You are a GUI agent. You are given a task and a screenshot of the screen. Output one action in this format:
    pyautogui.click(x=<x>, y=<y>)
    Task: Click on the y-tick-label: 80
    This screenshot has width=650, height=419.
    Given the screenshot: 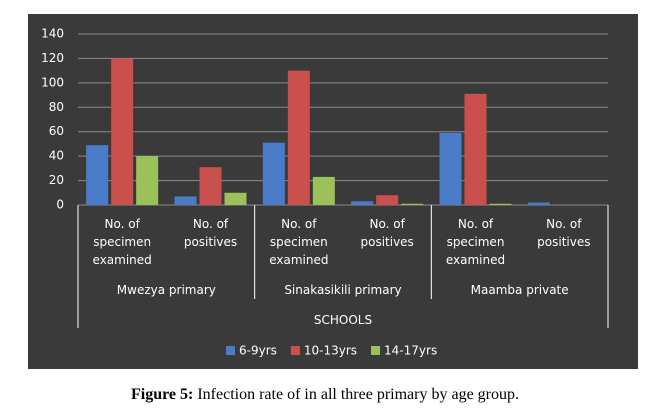 What is the action you would take?
    pyautogui.click(x=56, y=107)
    